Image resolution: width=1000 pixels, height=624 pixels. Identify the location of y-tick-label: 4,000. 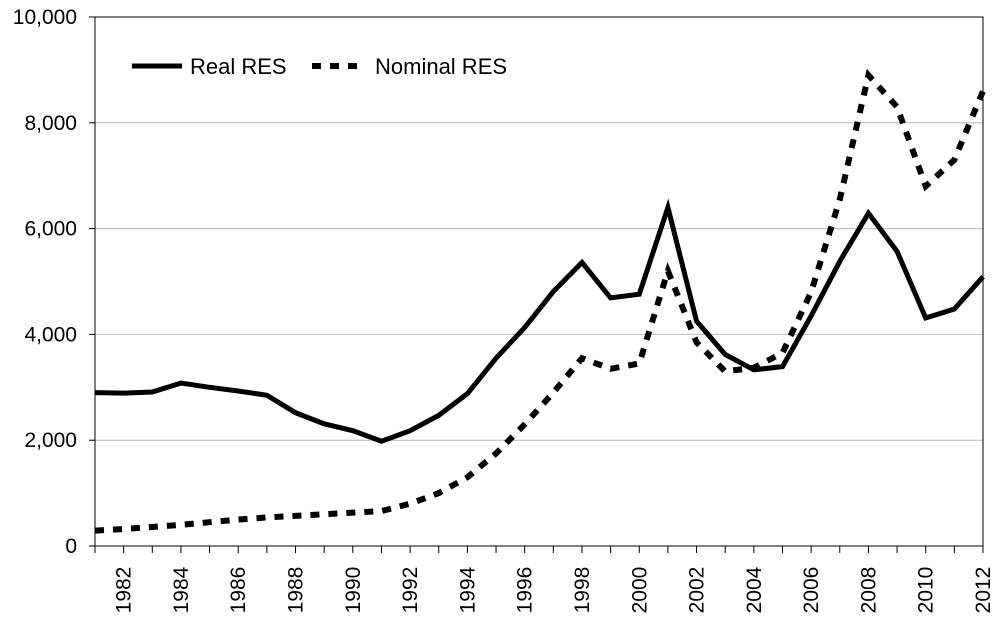
(50, 334).